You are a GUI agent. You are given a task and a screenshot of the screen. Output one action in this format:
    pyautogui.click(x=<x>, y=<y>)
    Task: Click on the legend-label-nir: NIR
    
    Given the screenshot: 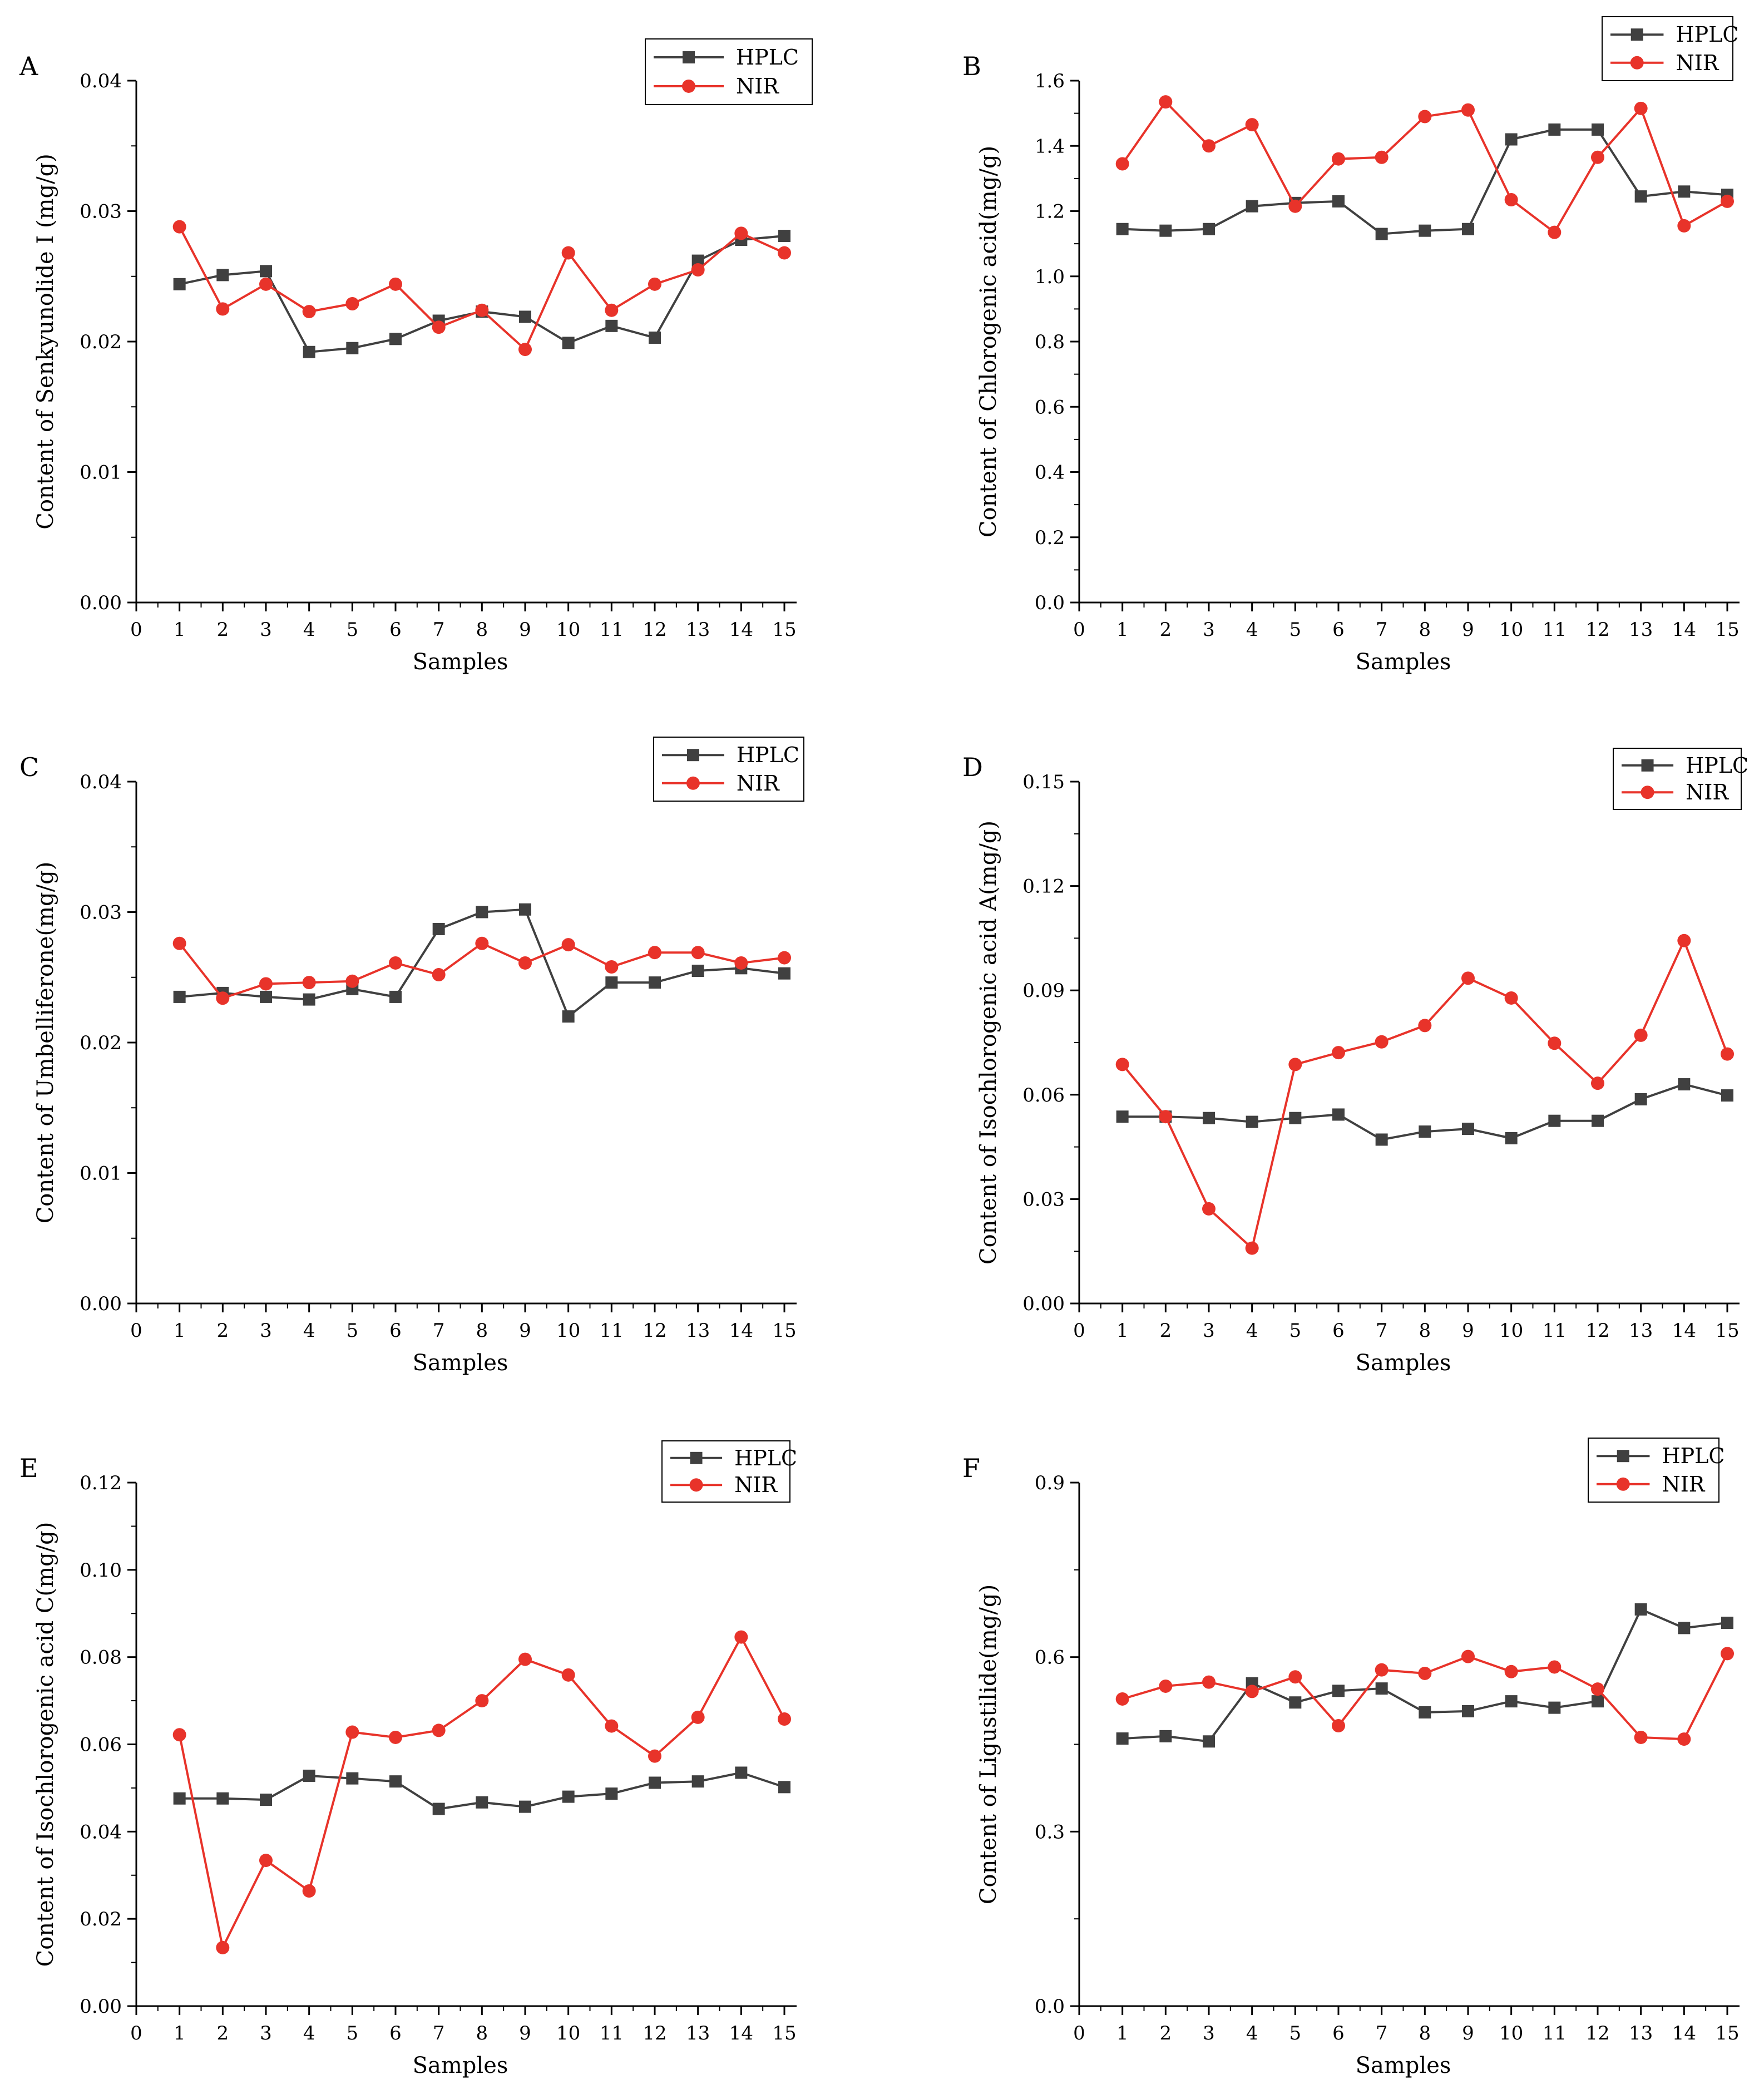 What is the action you would take?
    pyautogui.click(x=758, y=783)
    